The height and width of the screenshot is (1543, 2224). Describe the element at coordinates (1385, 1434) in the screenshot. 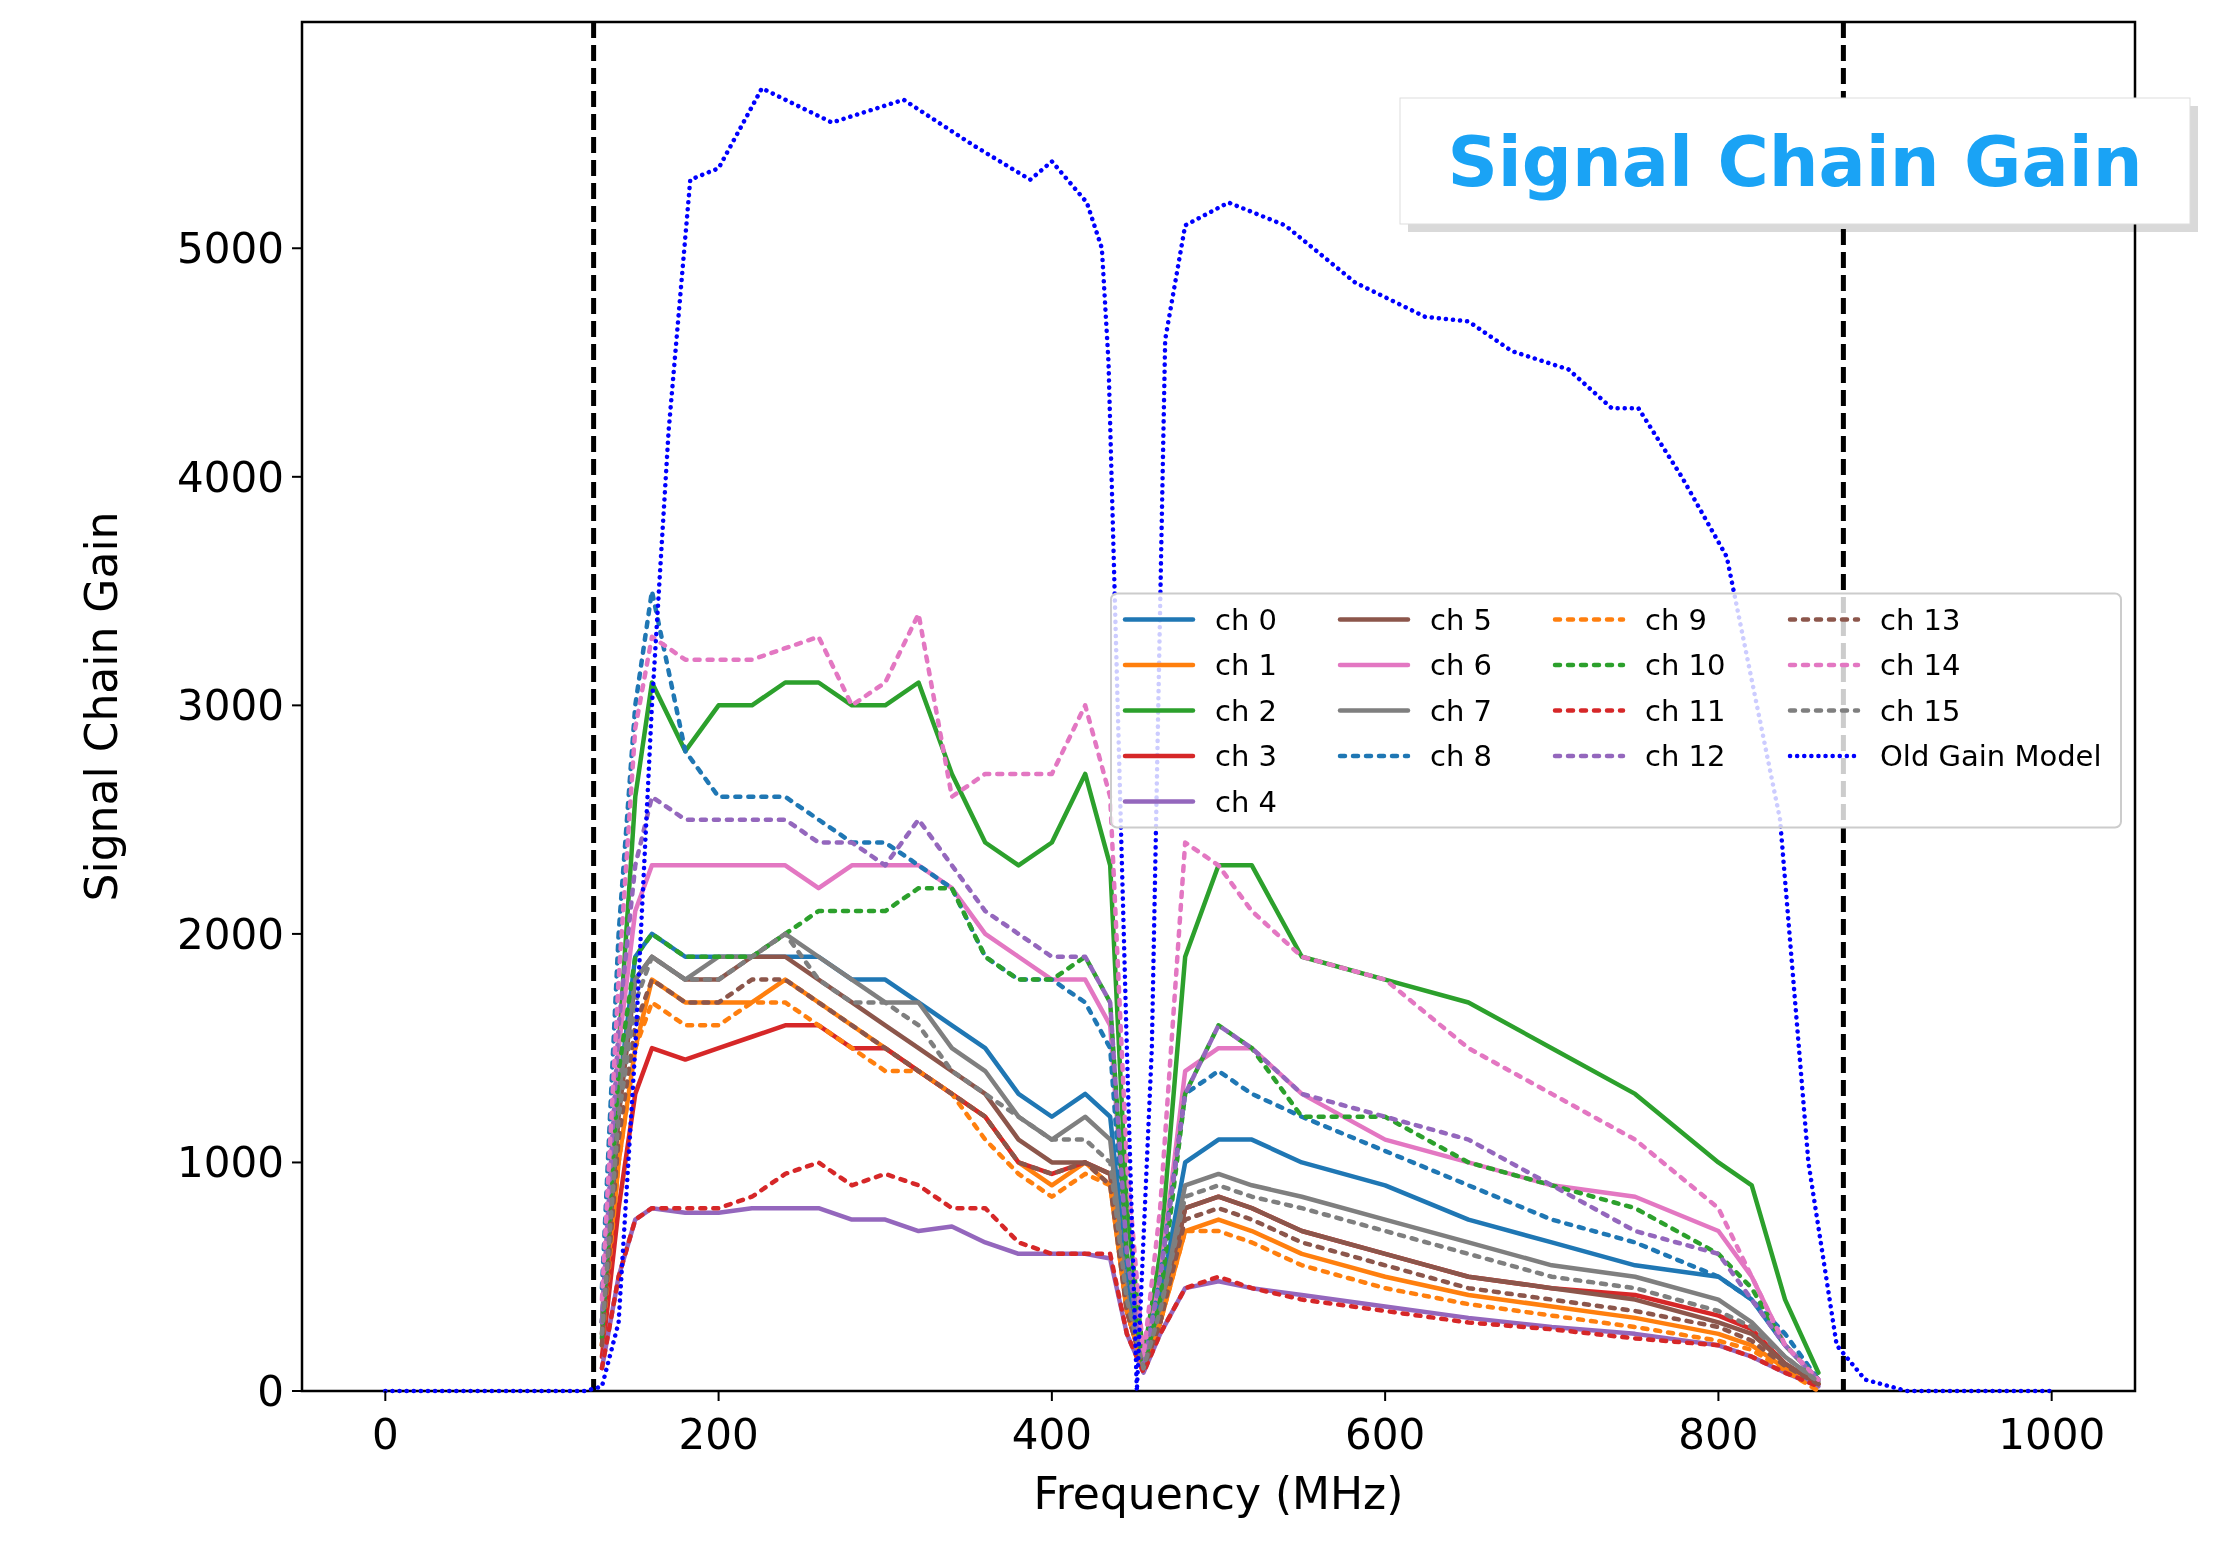

I see `x-tick-label: 600` at that location.